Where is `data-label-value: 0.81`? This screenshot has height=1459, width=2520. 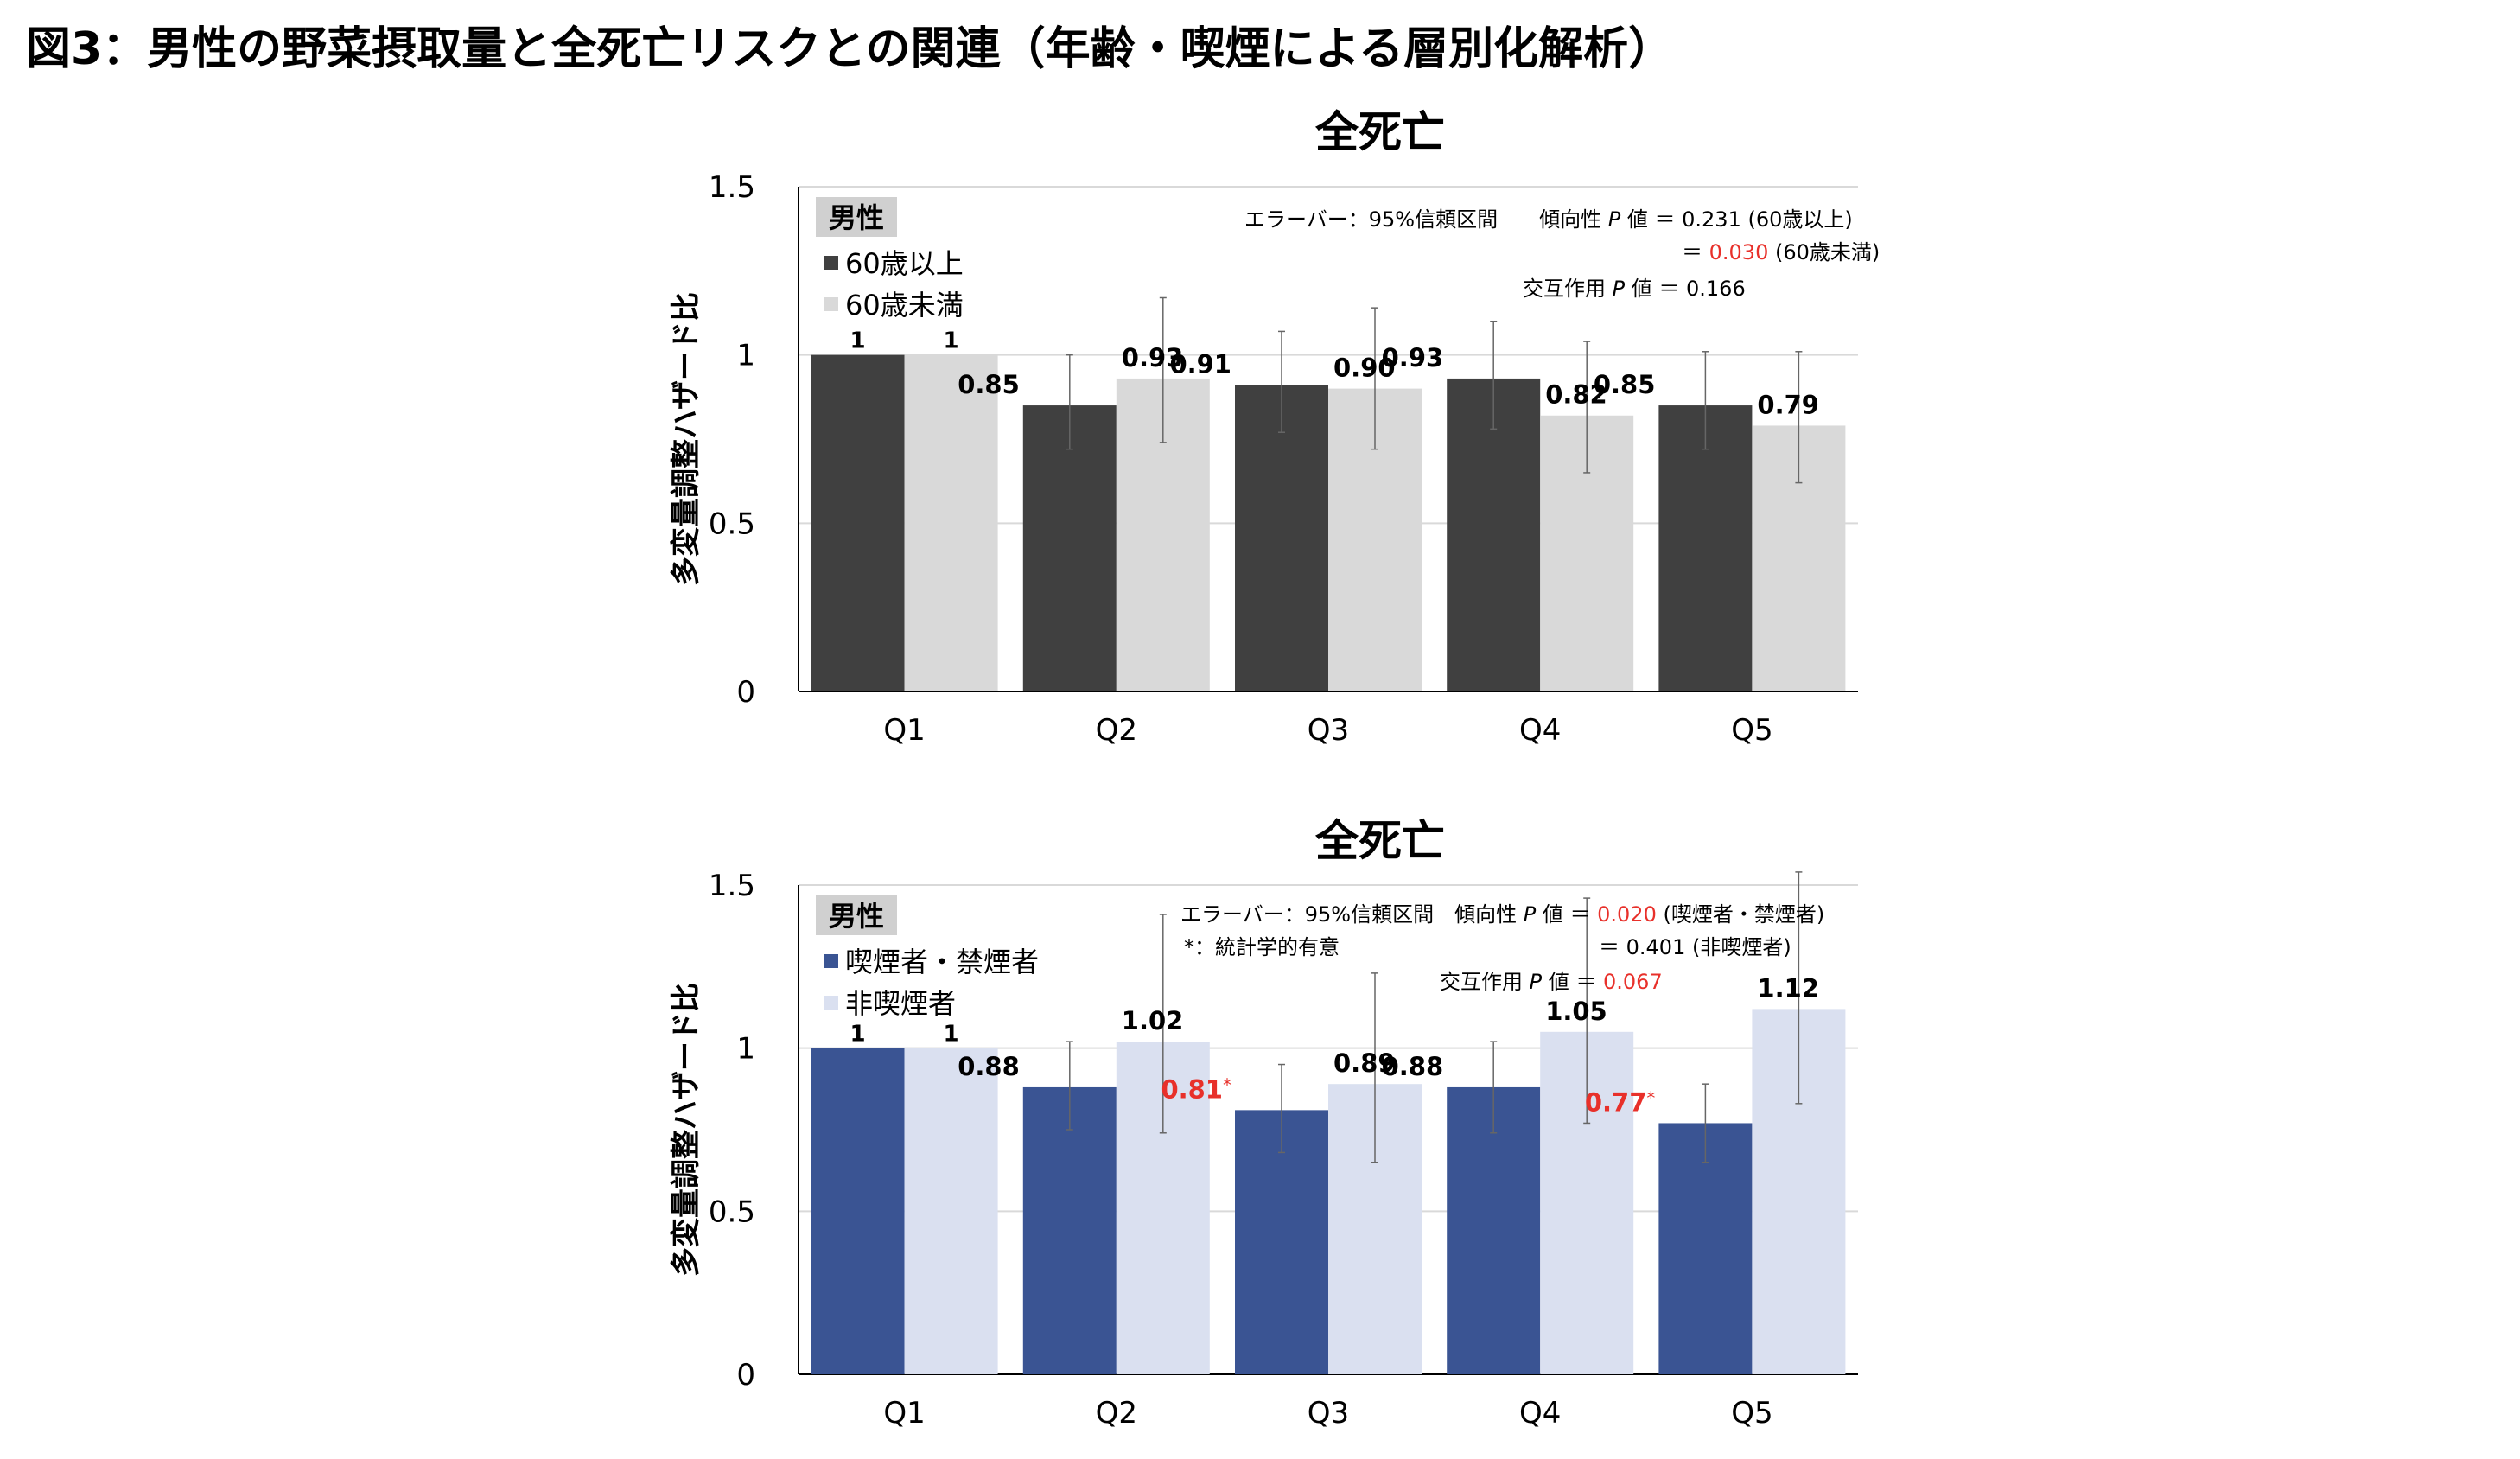 data-label-value: 0.81 is located at coordinates (1192, 1089).